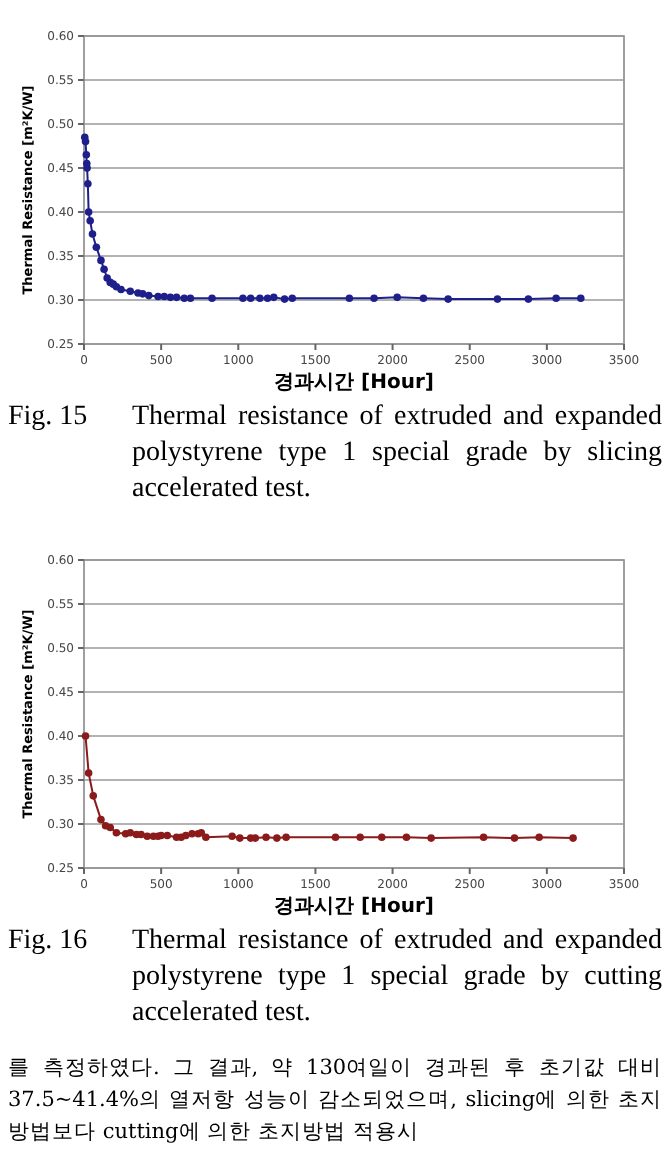 This screenshot has height=1168, width=670. I want to click on text: 를 측정하였다. 그 결과, 약 130여일이 경과된 후 초기값 대비 37.5~41.4%의 열저항 성능이 감소되었으며, slicing에 의한 초지방법보다 cutting에 의한 초지방법 적용시, so click(335, 1101).